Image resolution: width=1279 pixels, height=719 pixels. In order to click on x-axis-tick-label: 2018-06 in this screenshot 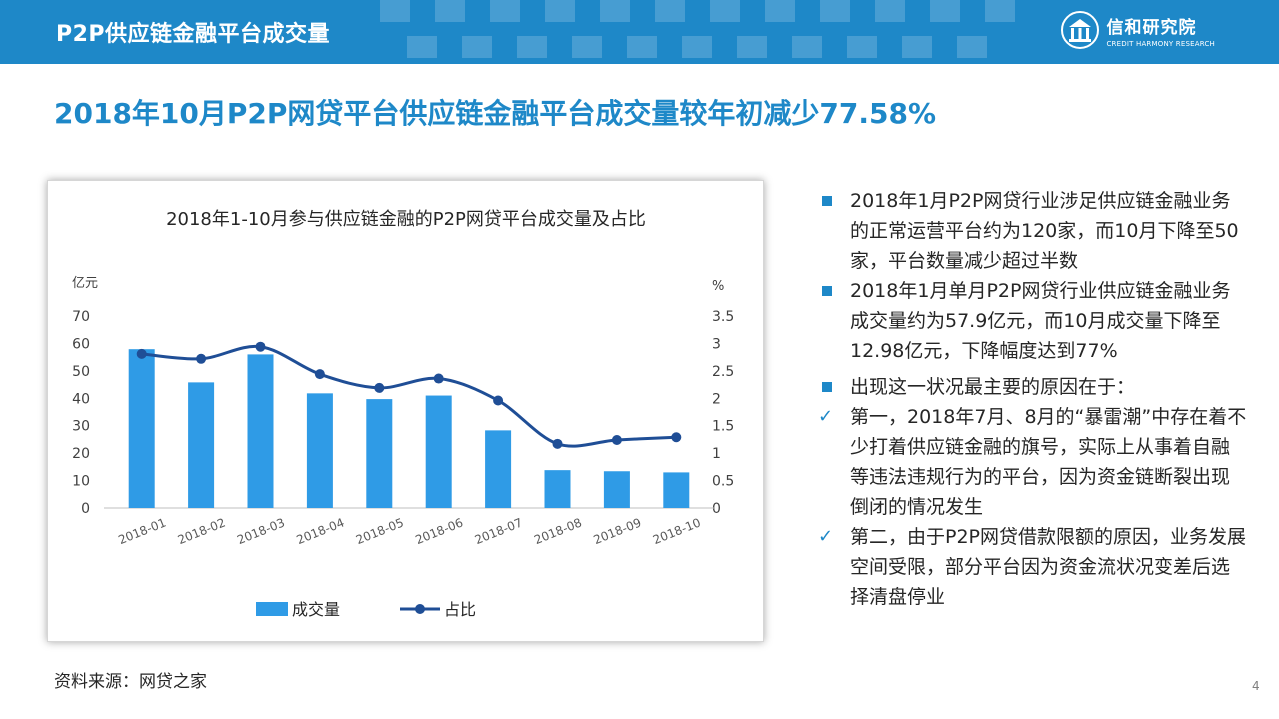, I will do `click(439, 531)`.